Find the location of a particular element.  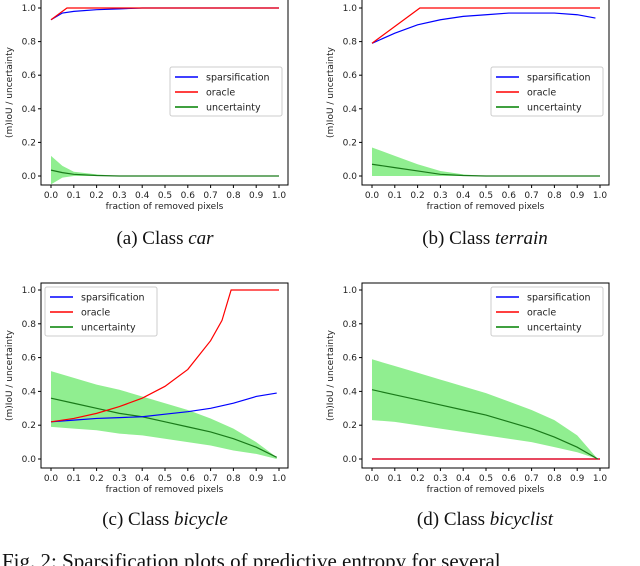

y-tick-label: 0.4 is located at coordinates (350, 110).